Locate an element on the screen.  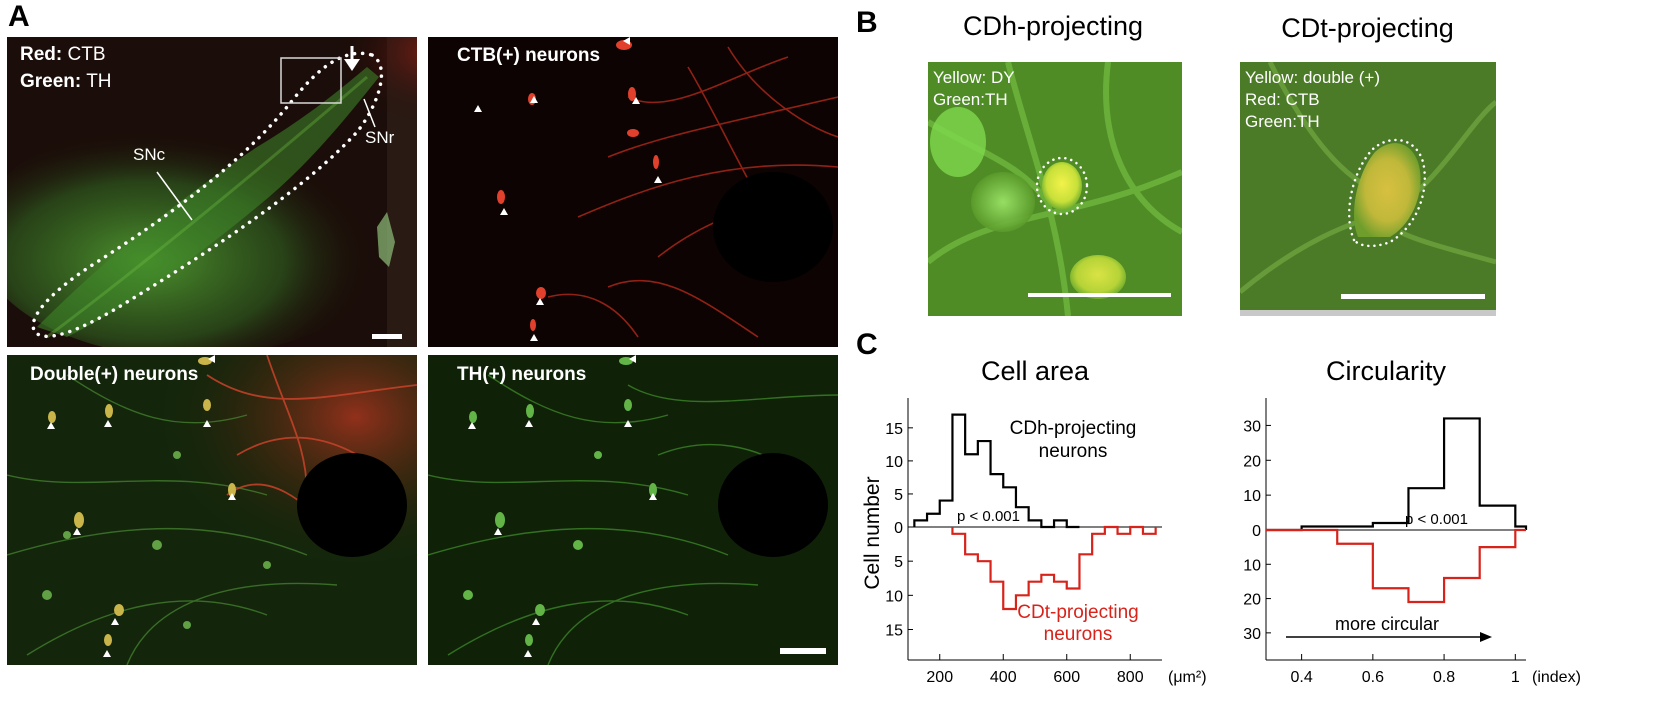
circularity-series-up is located at coordinates (1397, 474).